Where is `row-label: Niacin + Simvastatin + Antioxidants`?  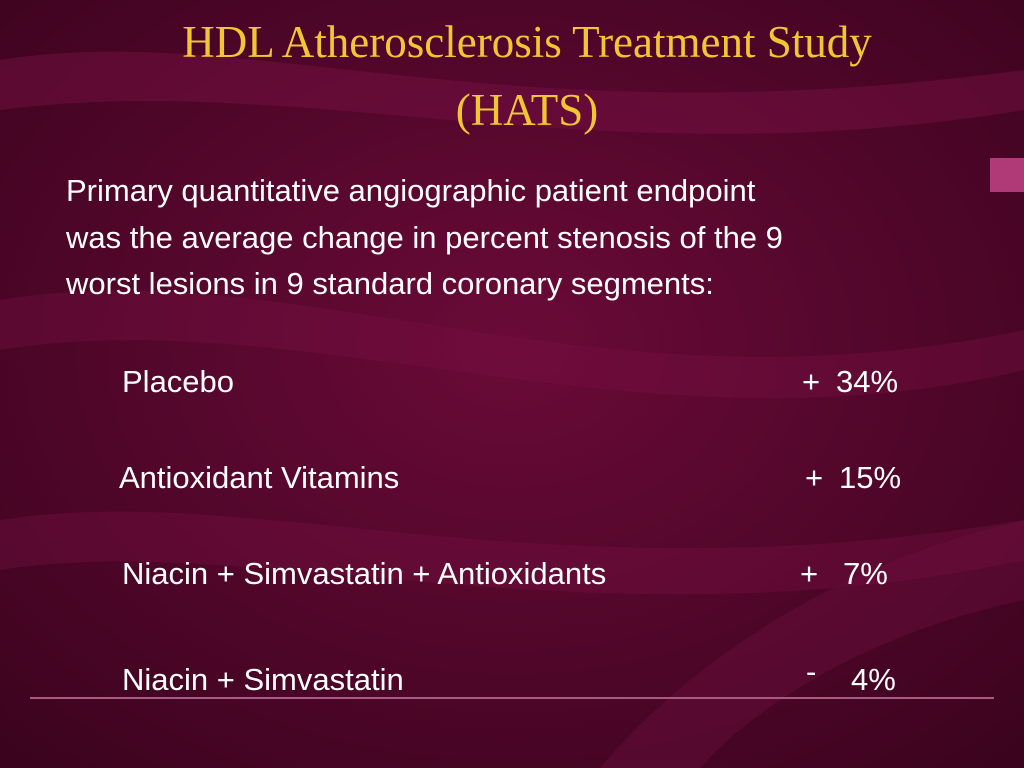
row-label: Niacin + Simvastatin + Antioxidants is located at coordinates (364, 573).